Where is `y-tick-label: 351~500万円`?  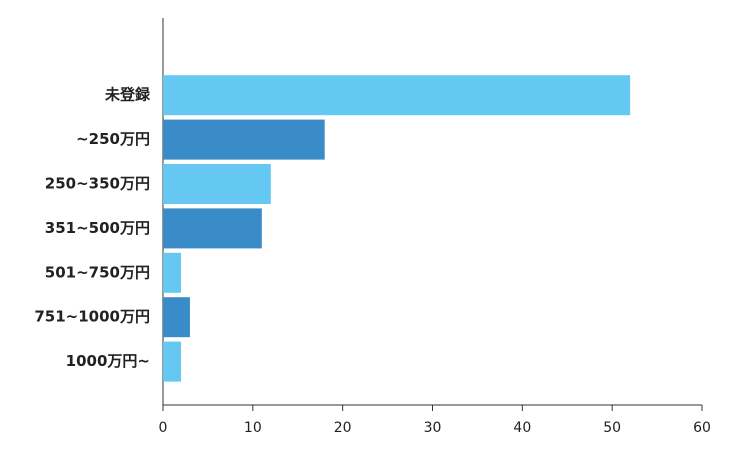 y-tick-label: 351~500万円 is located at coordinates (97, 228).